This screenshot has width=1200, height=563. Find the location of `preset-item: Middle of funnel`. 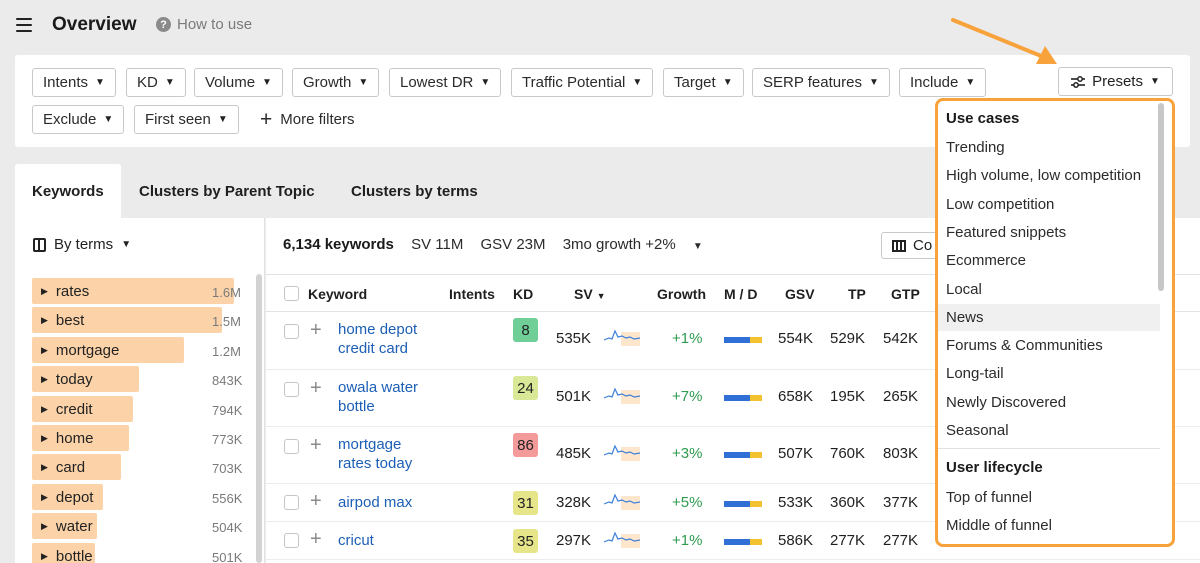

preset-item: Middle of funnel is located at coordinates (999, 525).